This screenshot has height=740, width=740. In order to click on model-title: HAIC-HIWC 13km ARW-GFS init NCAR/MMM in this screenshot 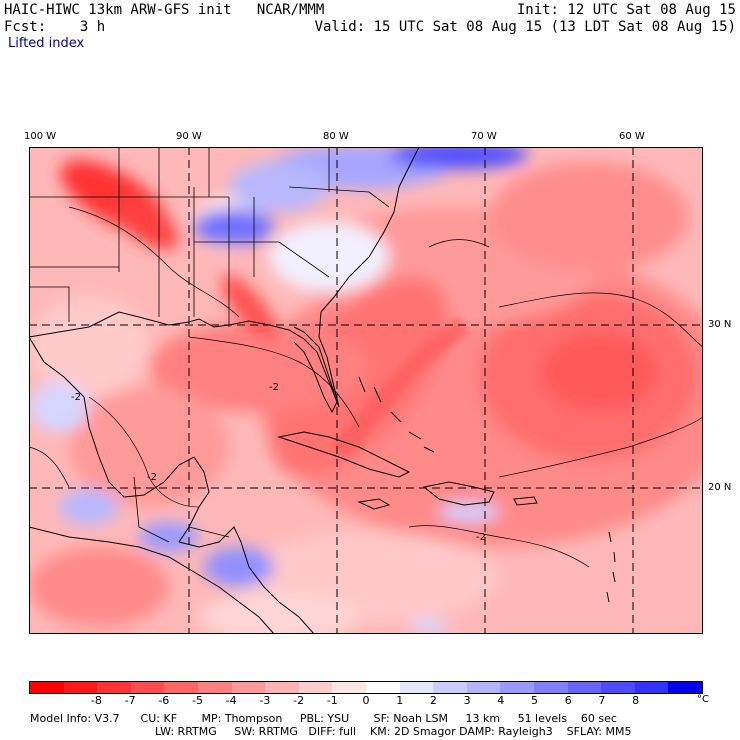, I will do `click(164, 10)`.